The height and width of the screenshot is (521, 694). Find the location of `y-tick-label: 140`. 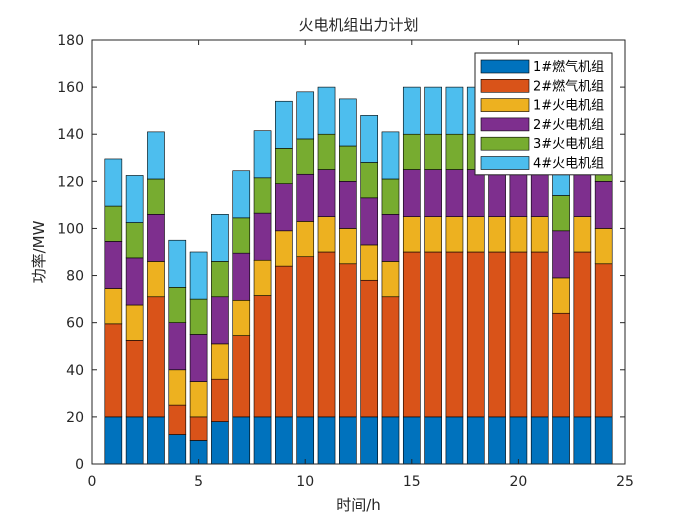

y-tick-label: 140 is located at coordinates (70, 135).